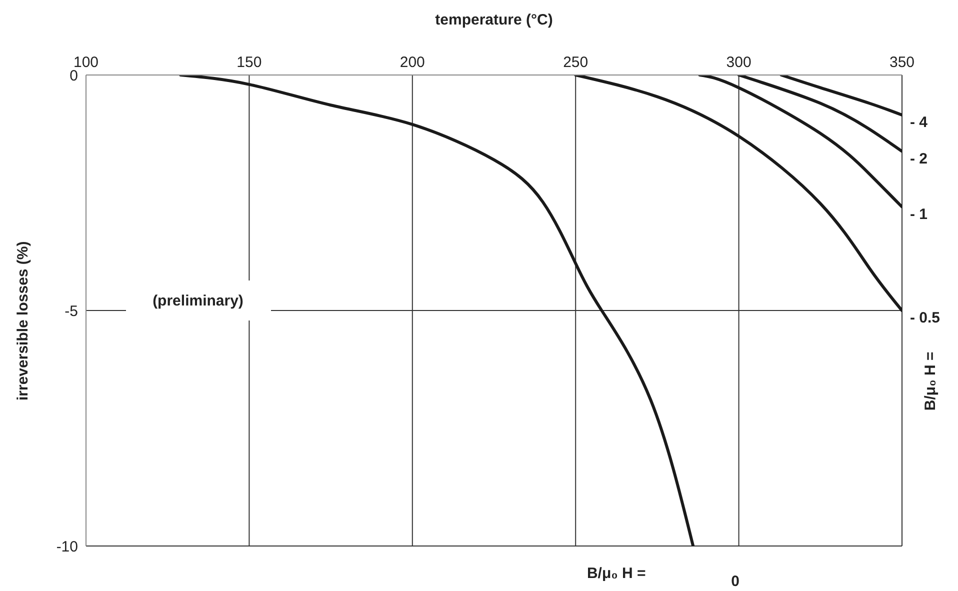 The image size is (958, 591). Describe the element at coordinates (71, 311) in the screenshot. I see `y-tick-label: -5` at that location.